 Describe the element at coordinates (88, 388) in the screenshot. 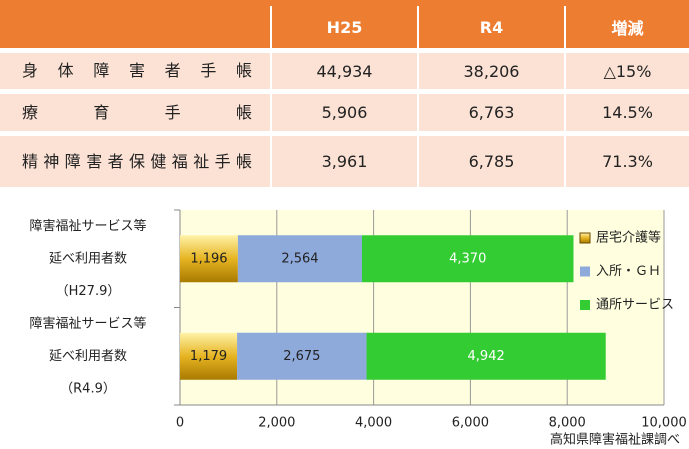

I see `category-label: （R4.9）` at that location.